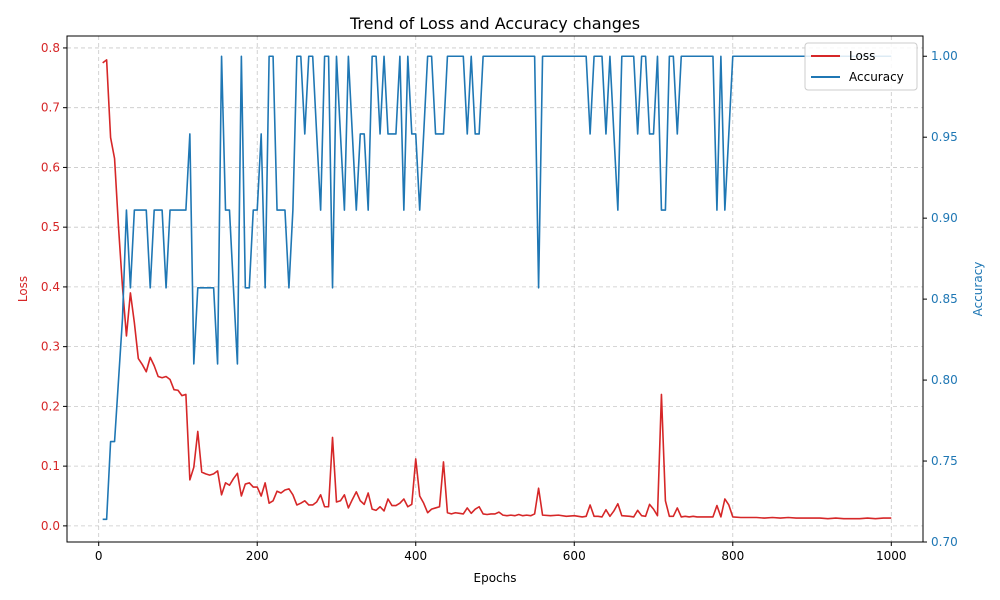 This screenshot has width=1000, height=600. I want to click on chart-title: Trend of Loss and Accuracy changes, so click(494, 23).